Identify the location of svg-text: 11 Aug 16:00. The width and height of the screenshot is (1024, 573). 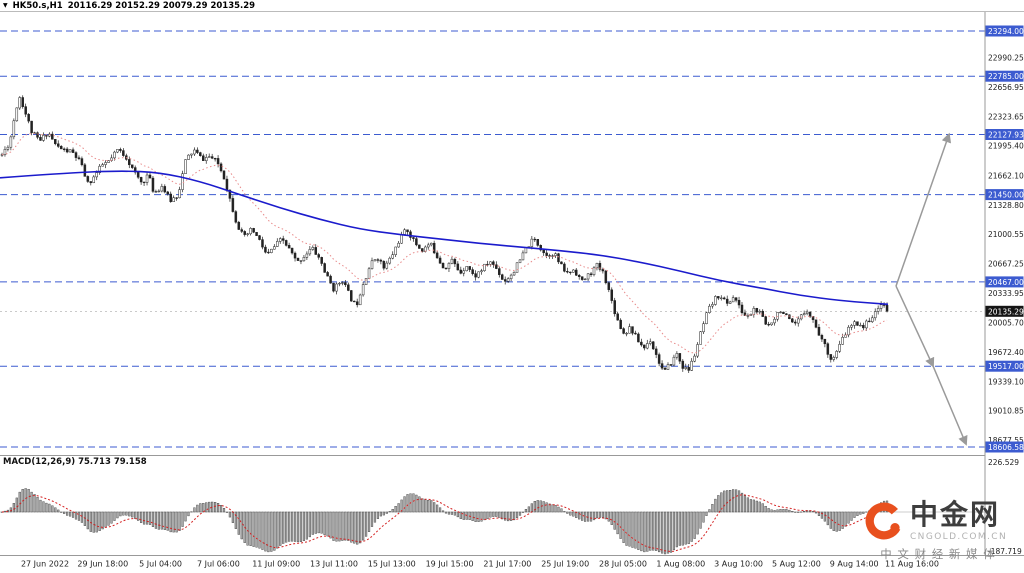
(912, 564).